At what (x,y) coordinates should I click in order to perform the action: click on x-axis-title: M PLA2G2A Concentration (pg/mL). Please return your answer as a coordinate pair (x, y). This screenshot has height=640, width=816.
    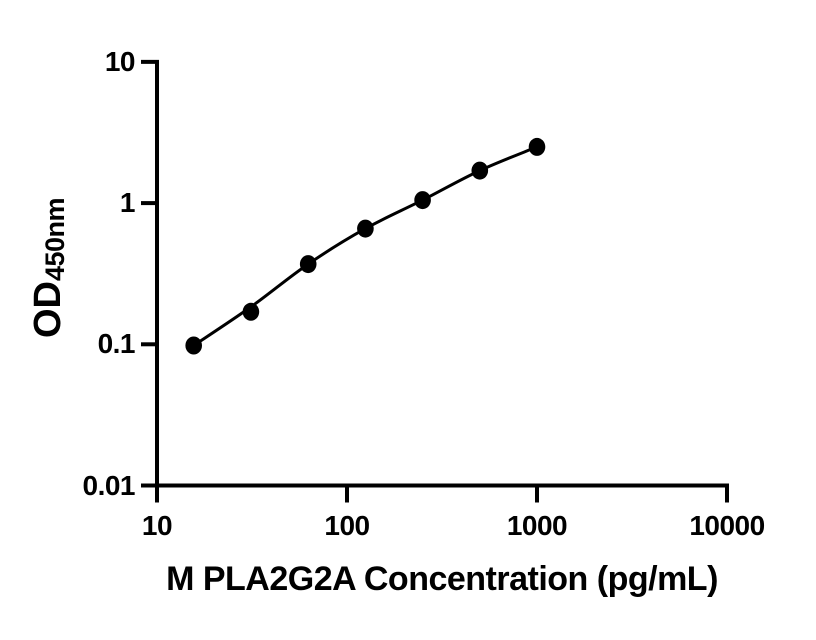
    Looking at the image, I should click on (442, 579).